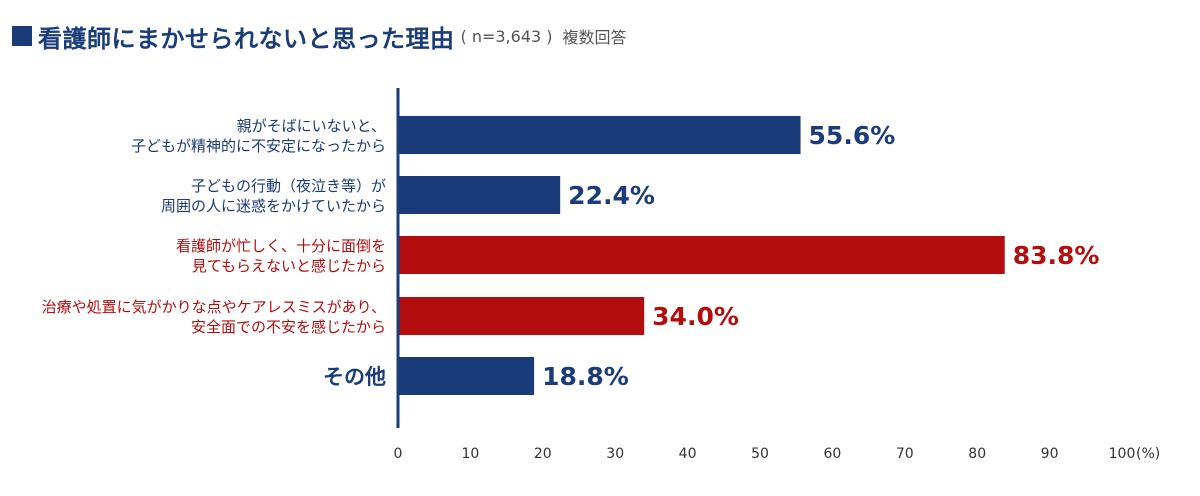 This screenshot has height=496, width=1200. Describe the element at coordinates (1050, 454) in the screenshot. I see `x-tick-label: 90` at that location.